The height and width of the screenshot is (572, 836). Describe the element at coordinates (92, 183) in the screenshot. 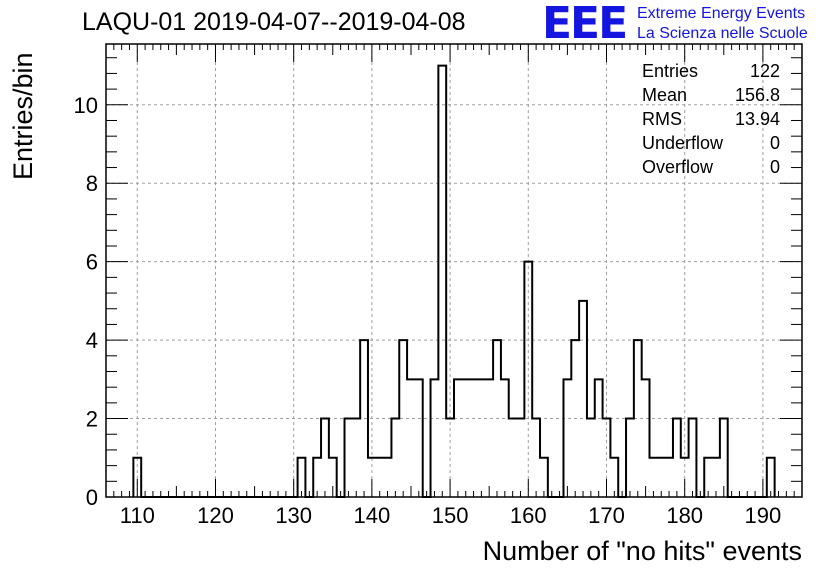

I see `y-tick-label: 8` at that location.